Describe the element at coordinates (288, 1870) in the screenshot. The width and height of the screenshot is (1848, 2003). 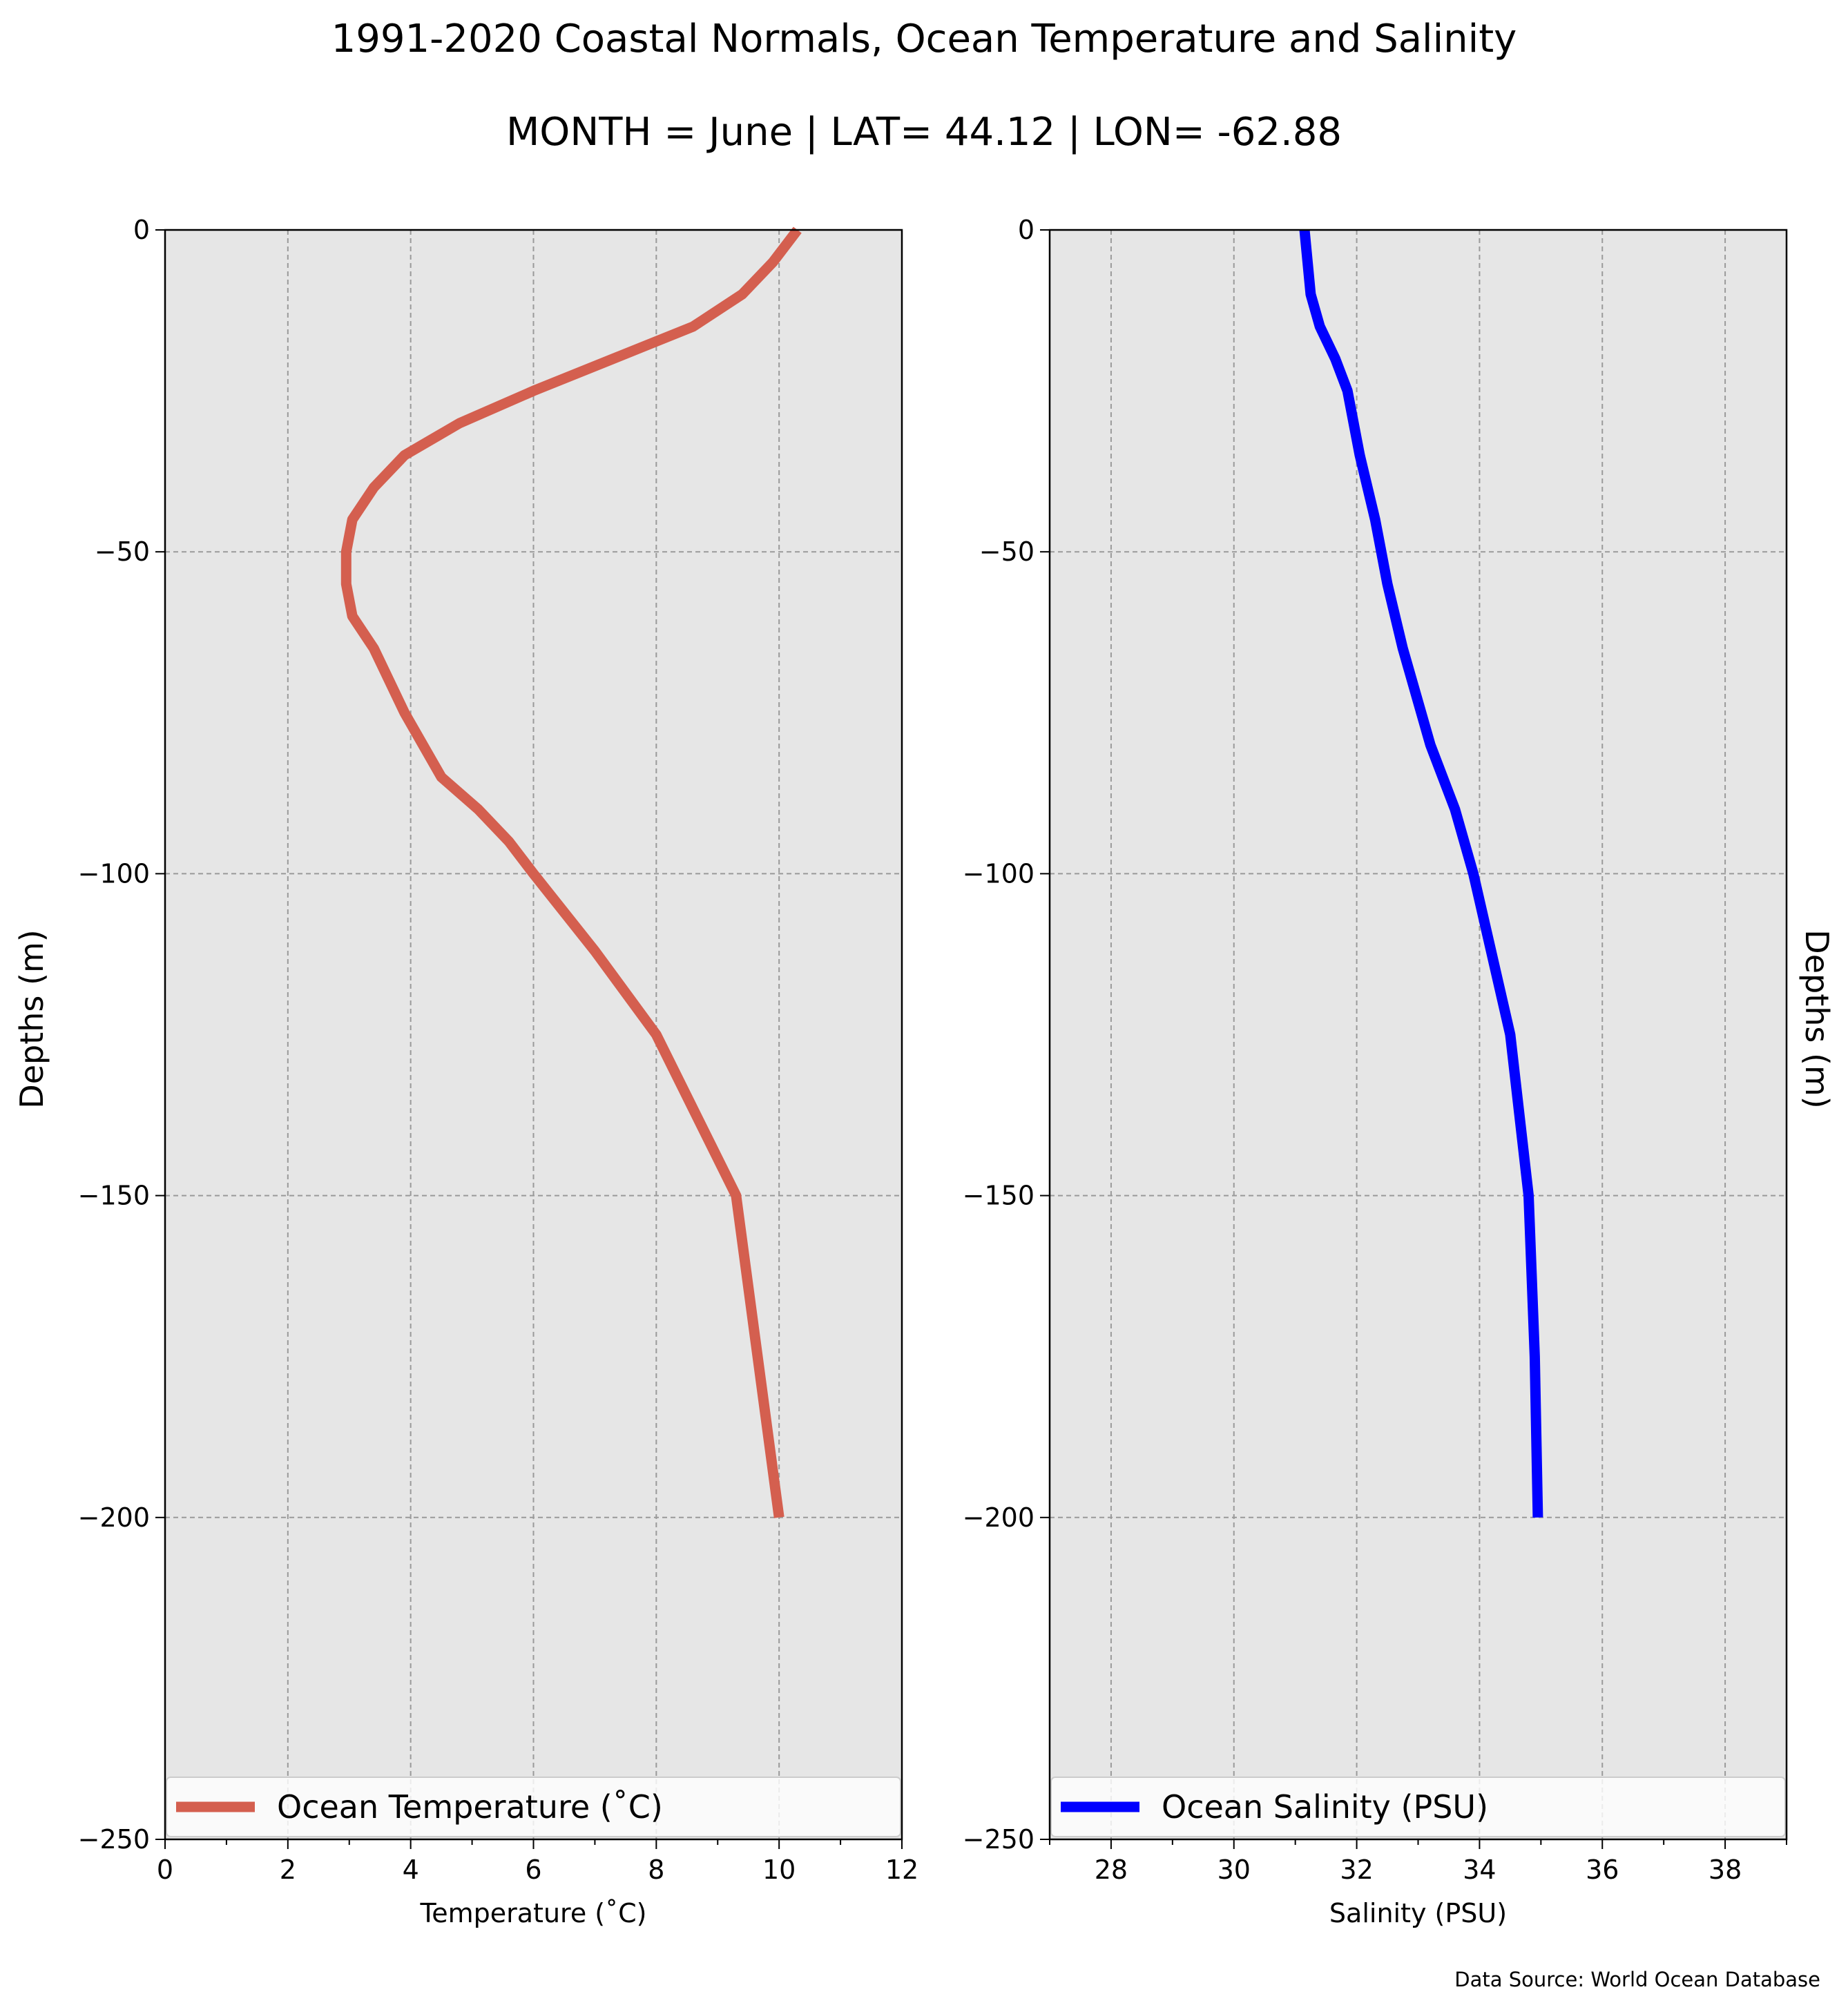
I see `temperature-x-tick-label-1: 2` at that location.